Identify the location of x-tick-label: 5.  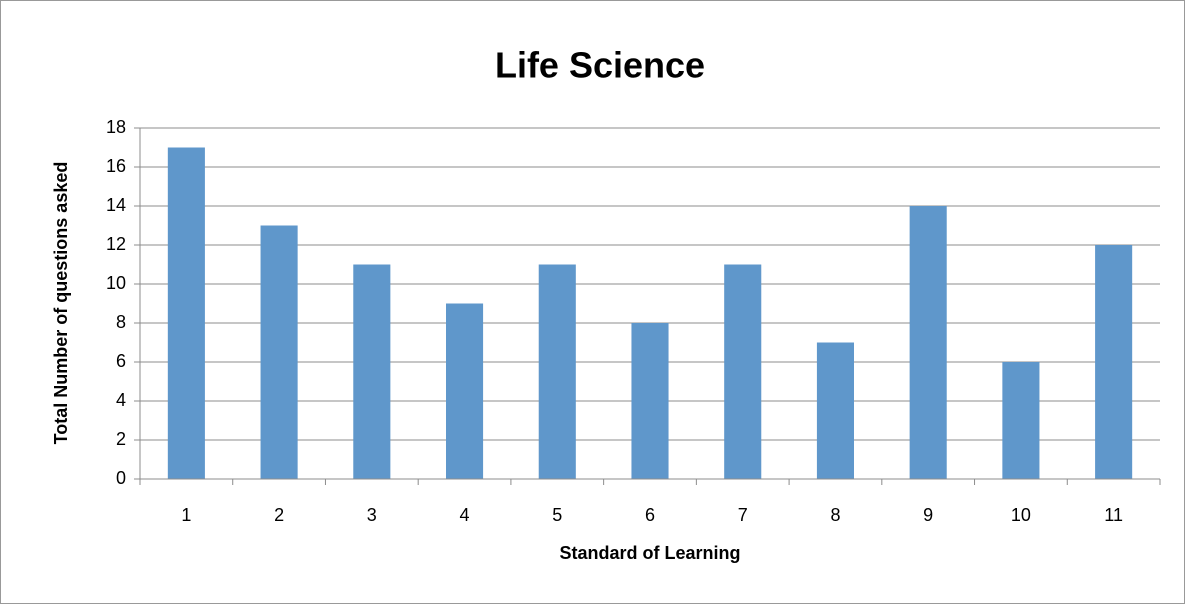
(557, 515).